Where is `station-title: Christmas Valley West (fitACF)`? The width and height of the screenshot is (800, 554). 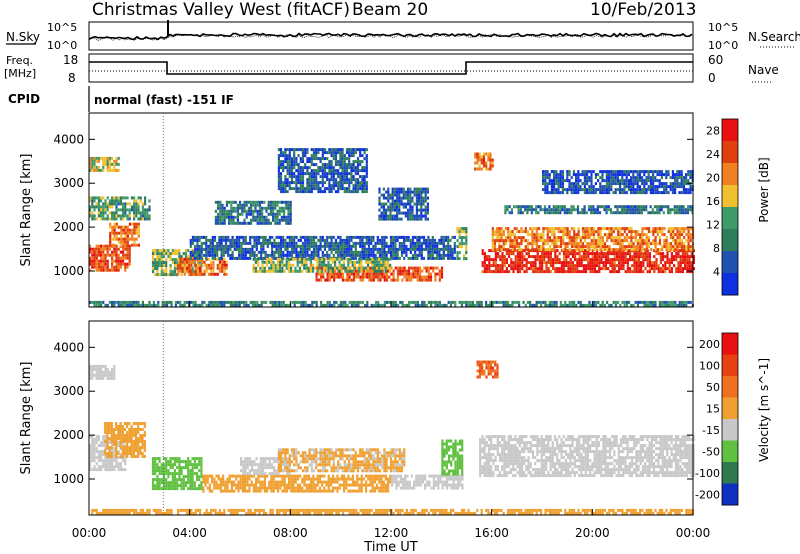
station-title: Christmas Valley West (fitACF) is located at coordinates (221, 10).